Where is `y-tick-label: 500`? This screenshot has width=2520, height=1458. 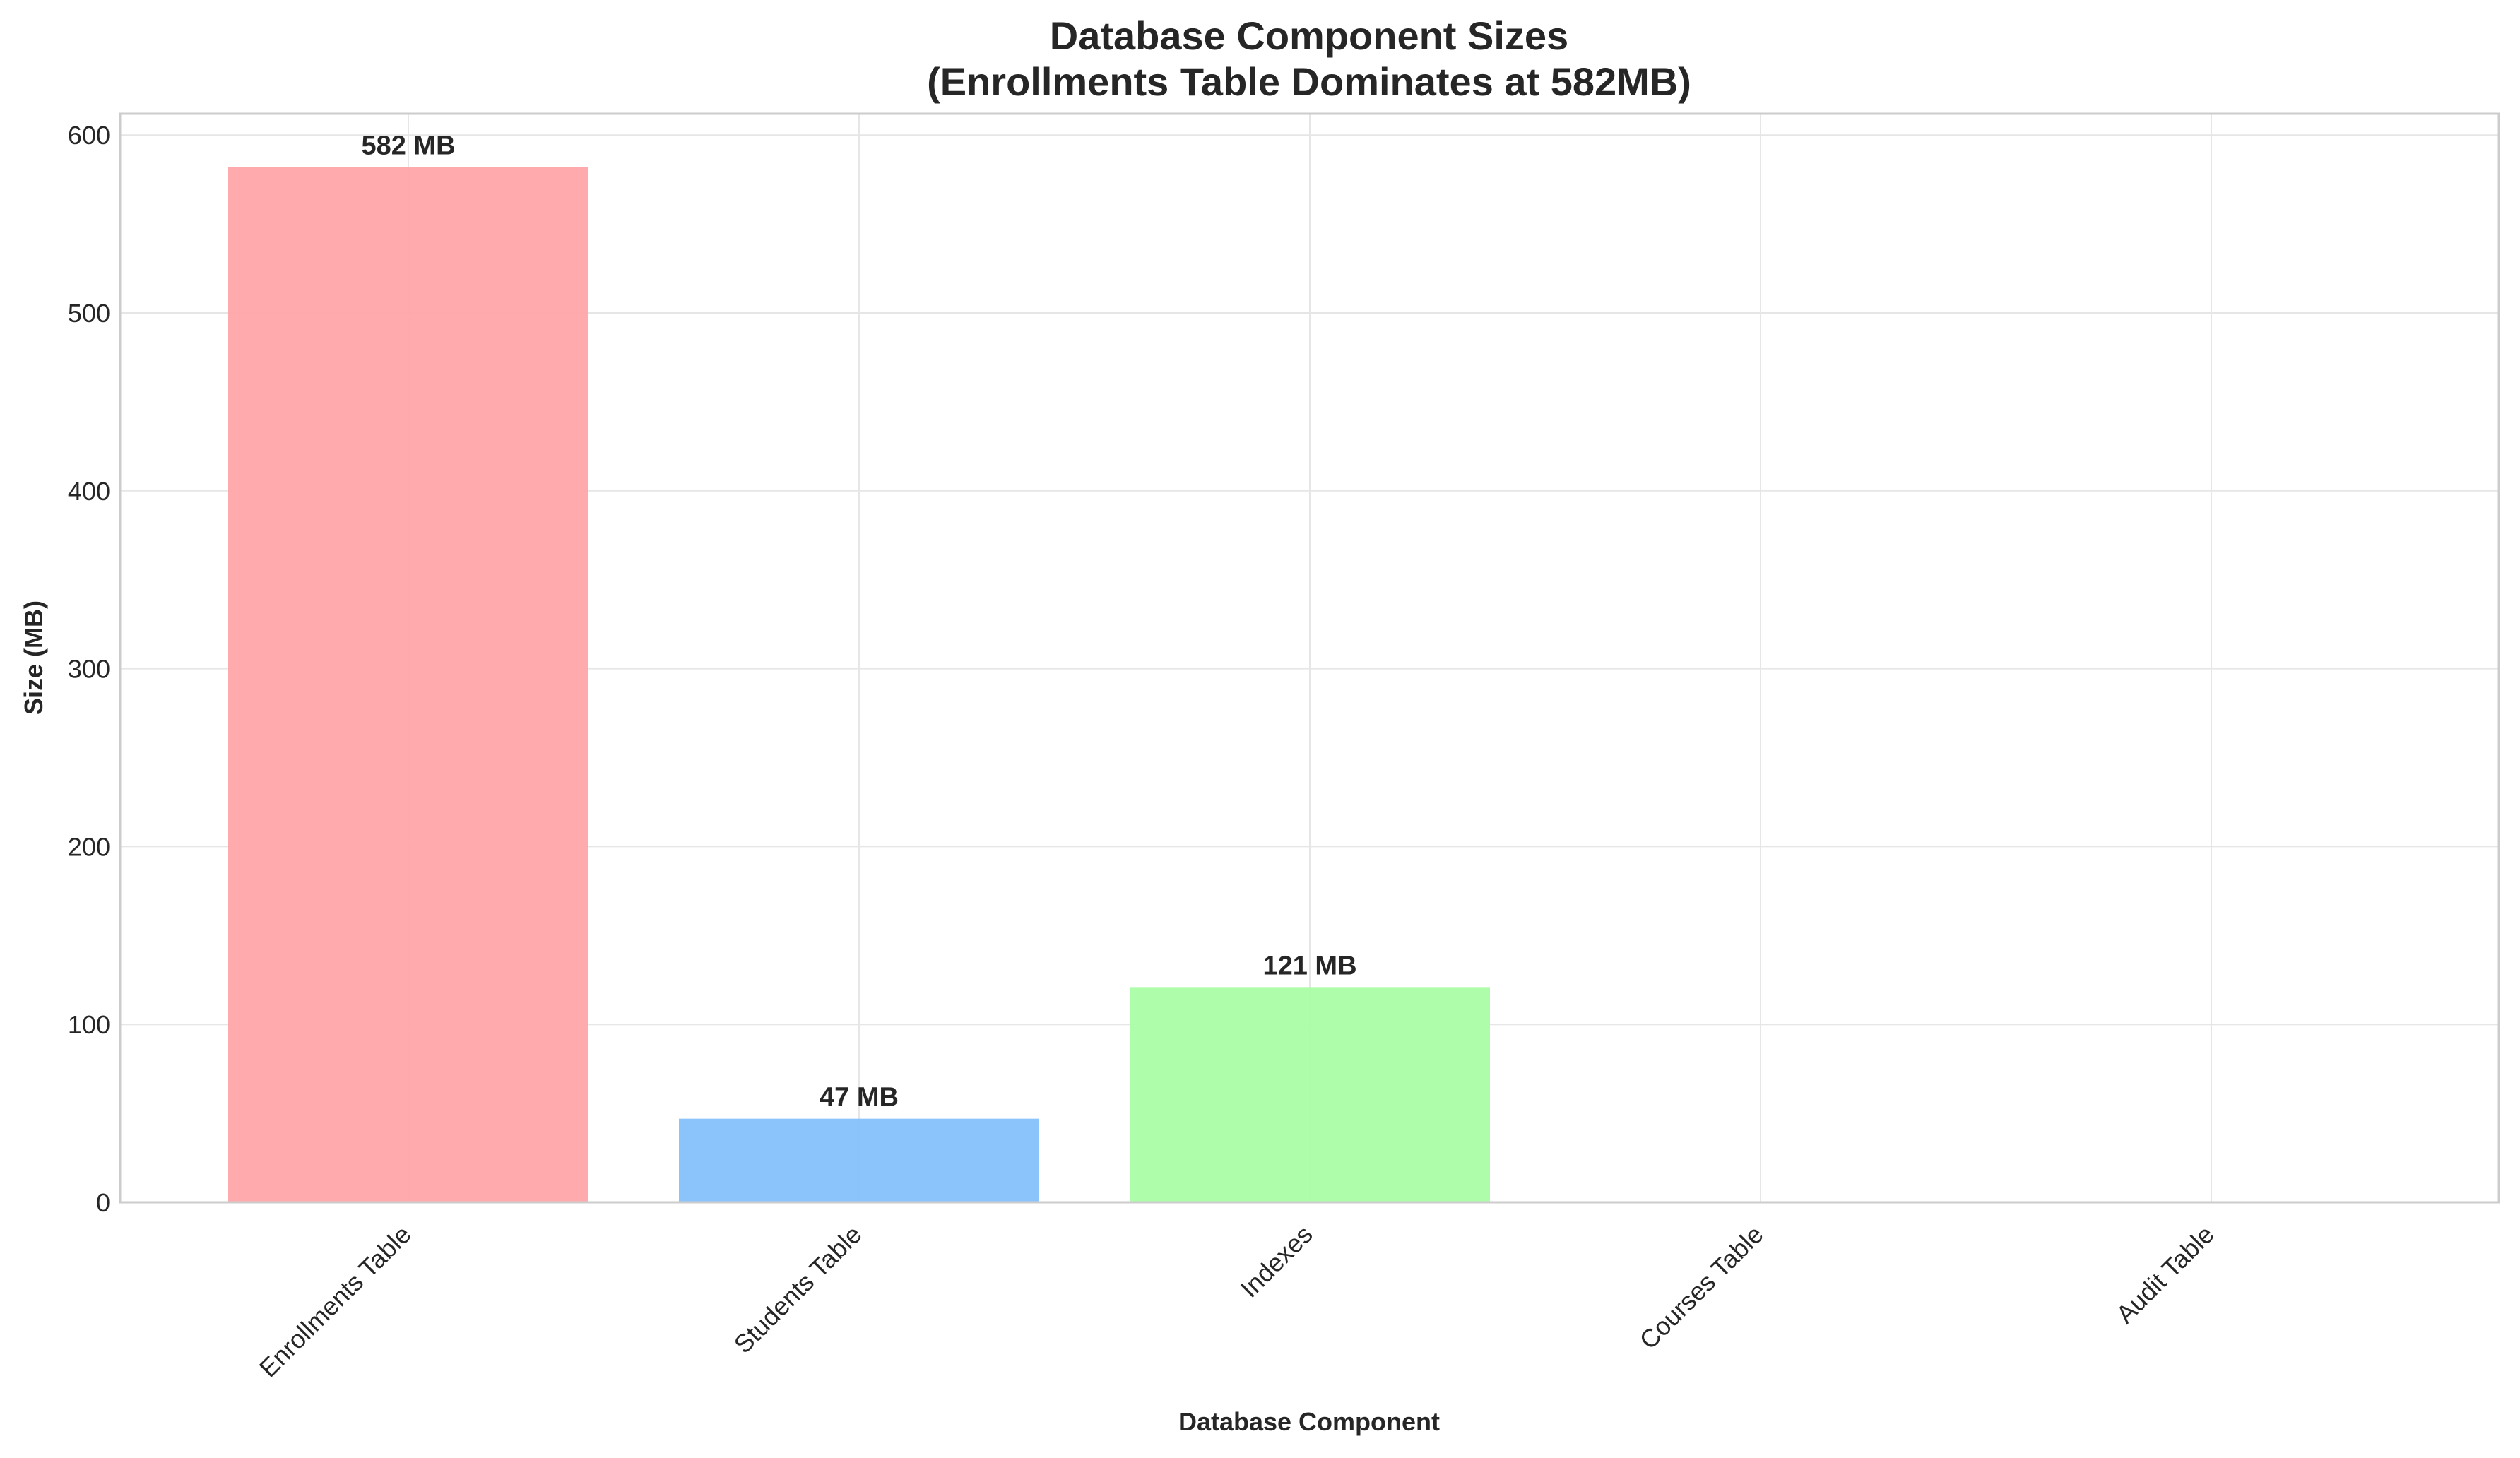 y-tick-label: 500 is located at coordinates (89, 313).